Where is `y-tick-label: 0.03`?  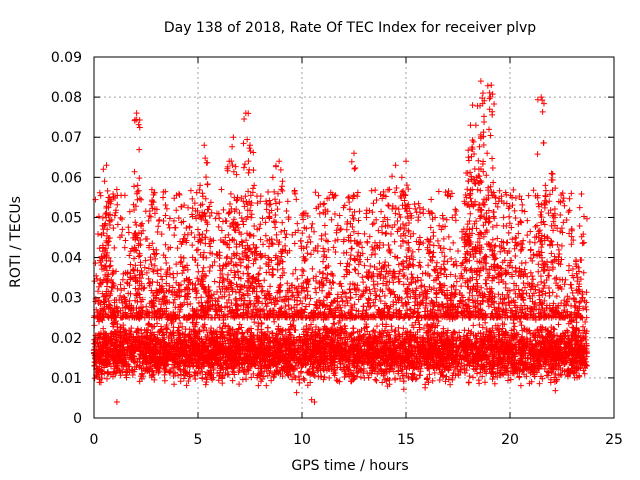 y-tick-label: 0.03 is located at coordinates (66, 299).